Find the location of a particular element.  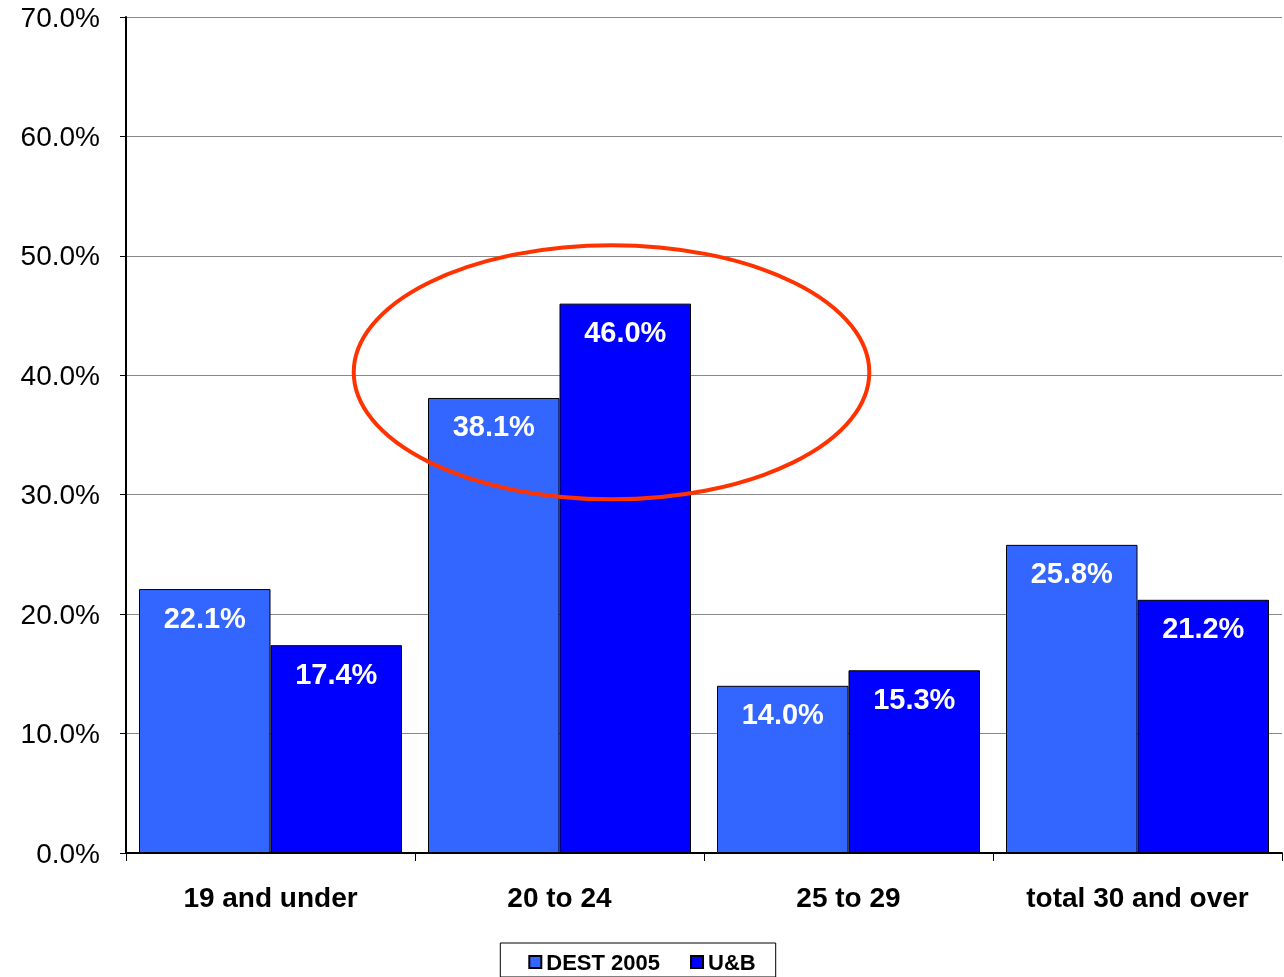

y-tick-label: 0.0% is located at coordinates (68, 853).